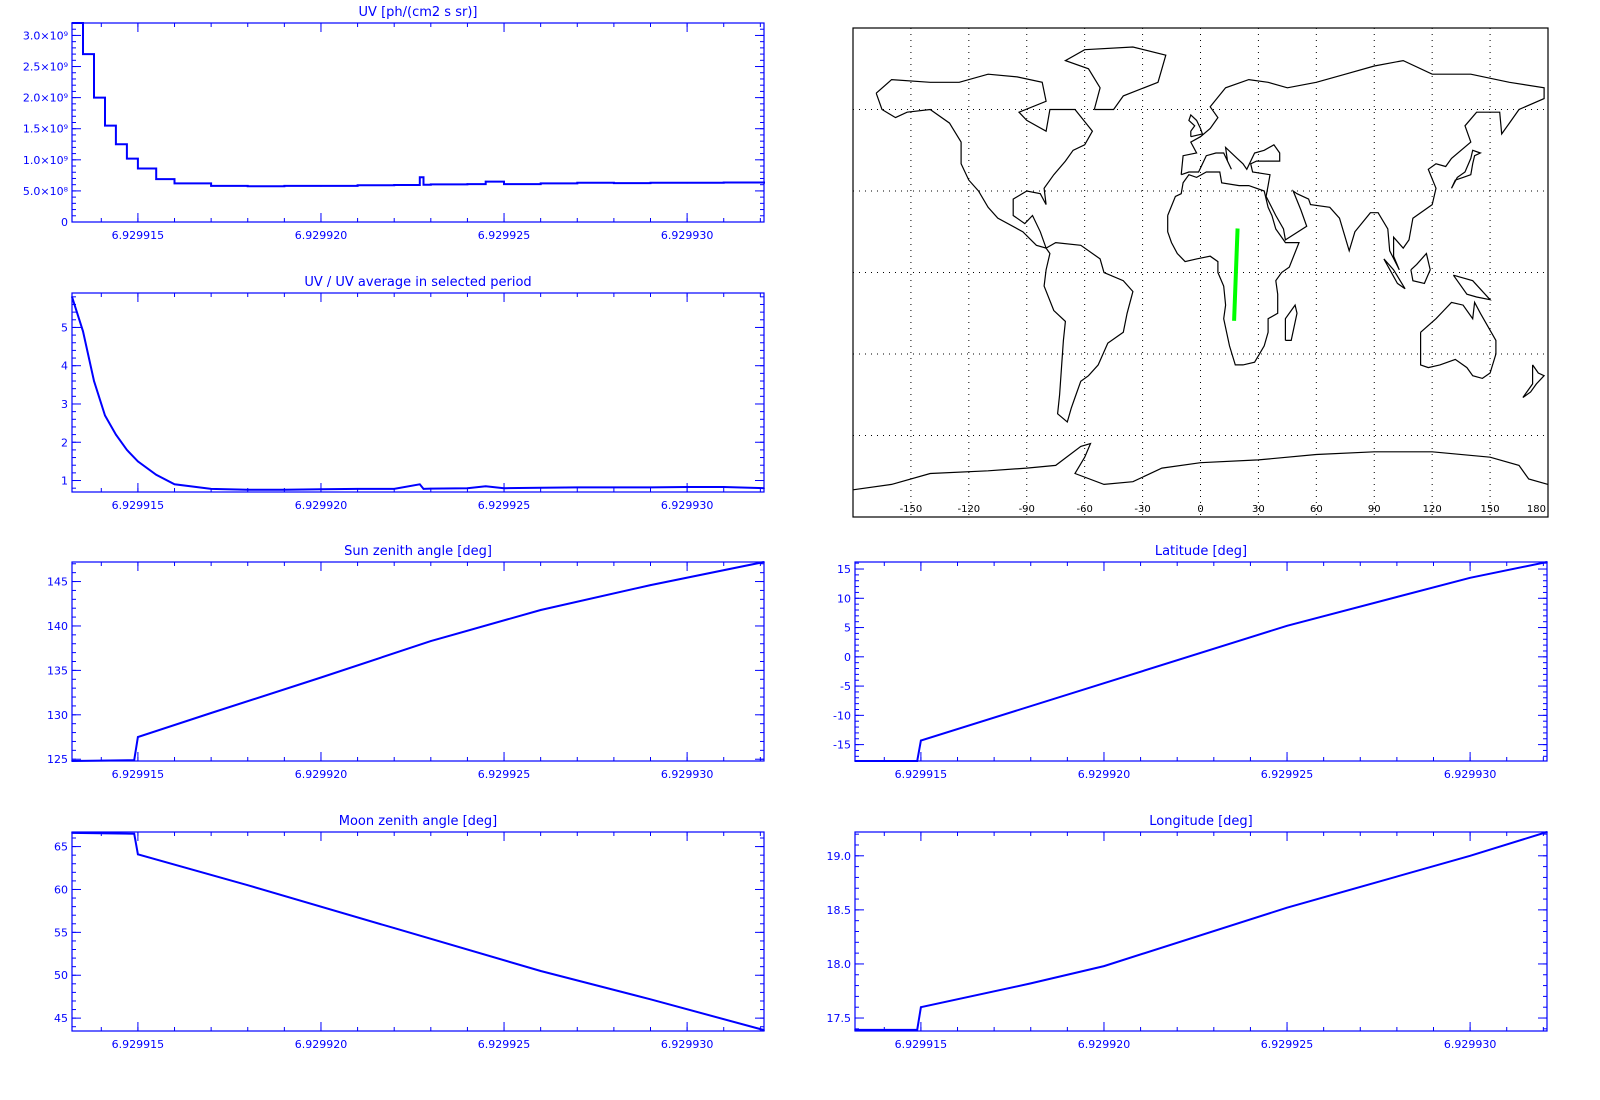 This screenshot has width=1600, height=1100. What do you see at coordinates (839, 856) in the screenshot?
I see `y-tick-label: 19.0` at bounding box center [839, 856].